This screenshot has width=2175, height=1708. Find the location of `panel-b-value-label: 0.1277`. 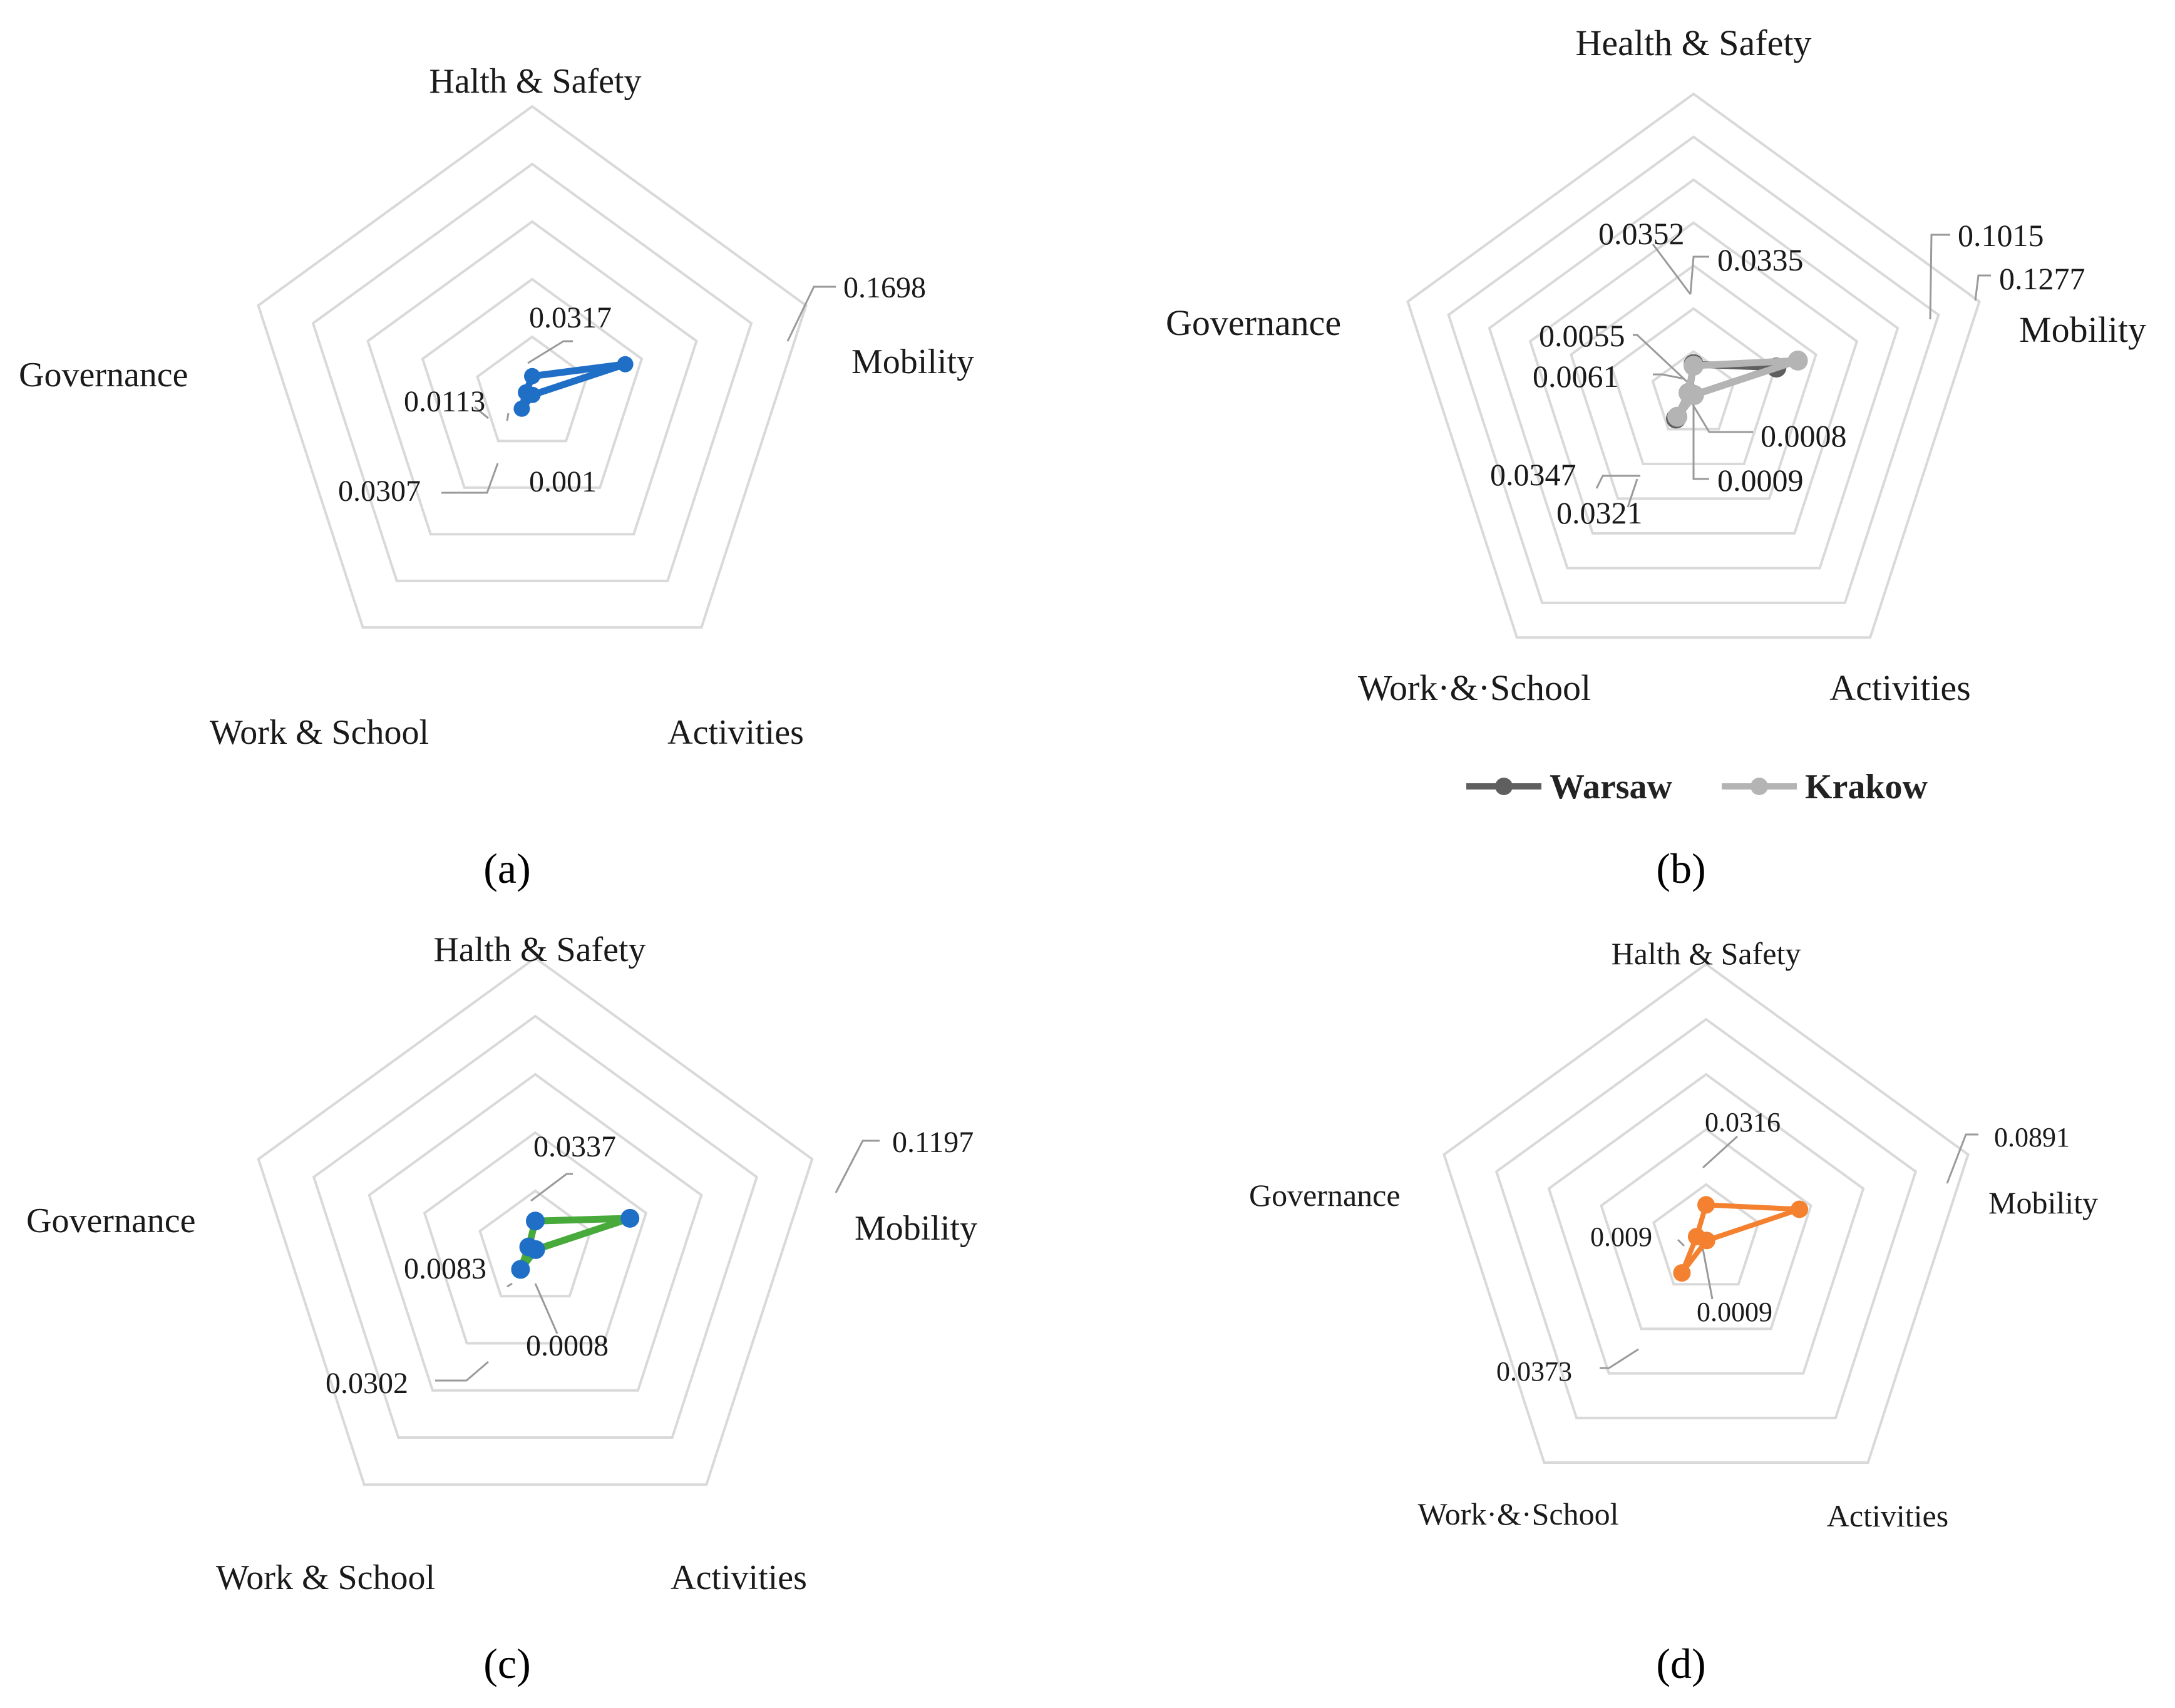

panel-b-value-label: 0.1277 is located at coordinates (2042, 278).